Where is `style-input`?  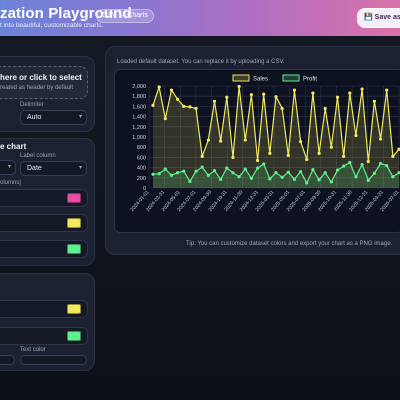 style-input is located at coordinates (7, 360).